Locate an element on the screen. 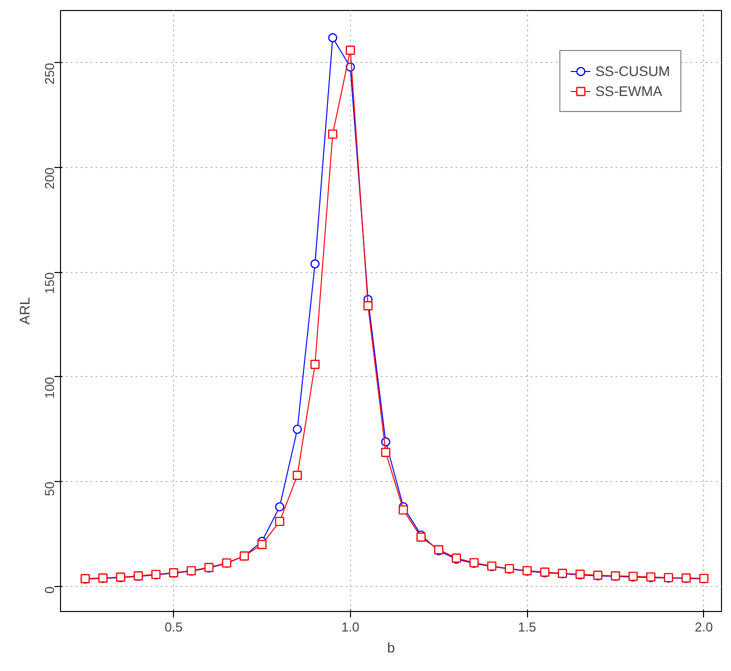 This screenshot has height=671, width=731. y-tick-label: 0 is located at coordinates (49, 590).